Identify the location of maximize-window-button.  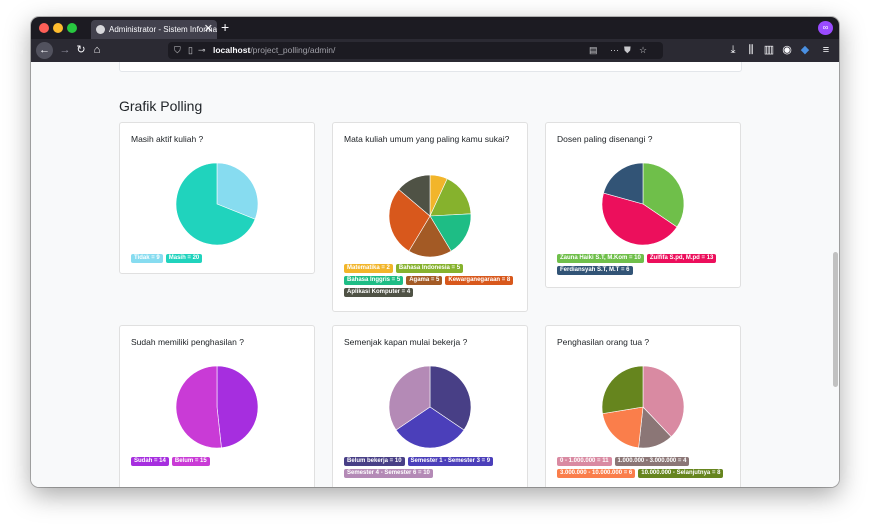
(72, 28).